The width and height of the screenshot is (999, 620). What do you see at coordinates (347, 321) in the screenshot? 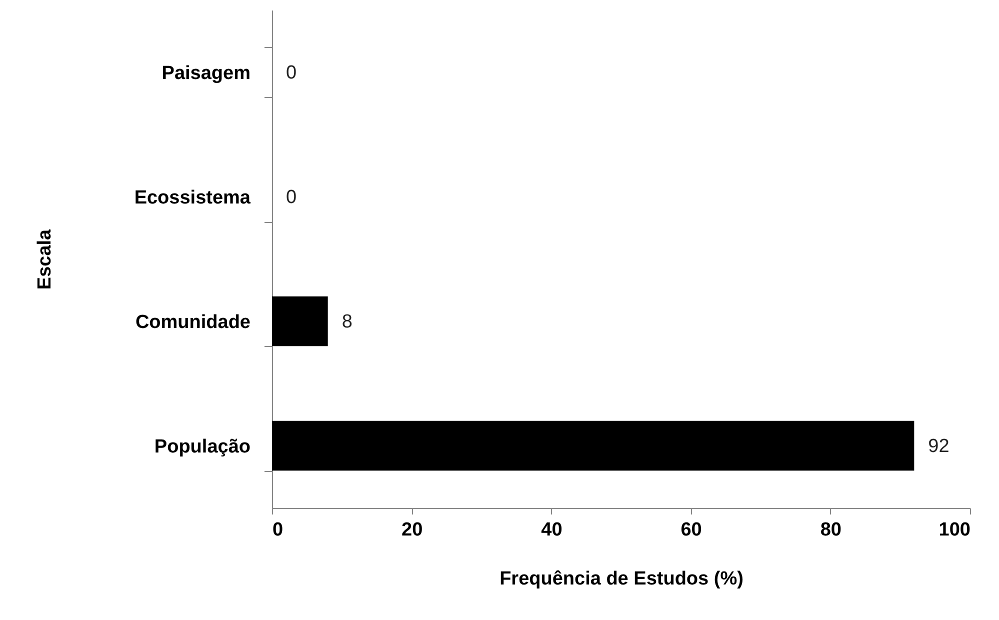
I see `data-label: 8` at bounding box center [347, 321].